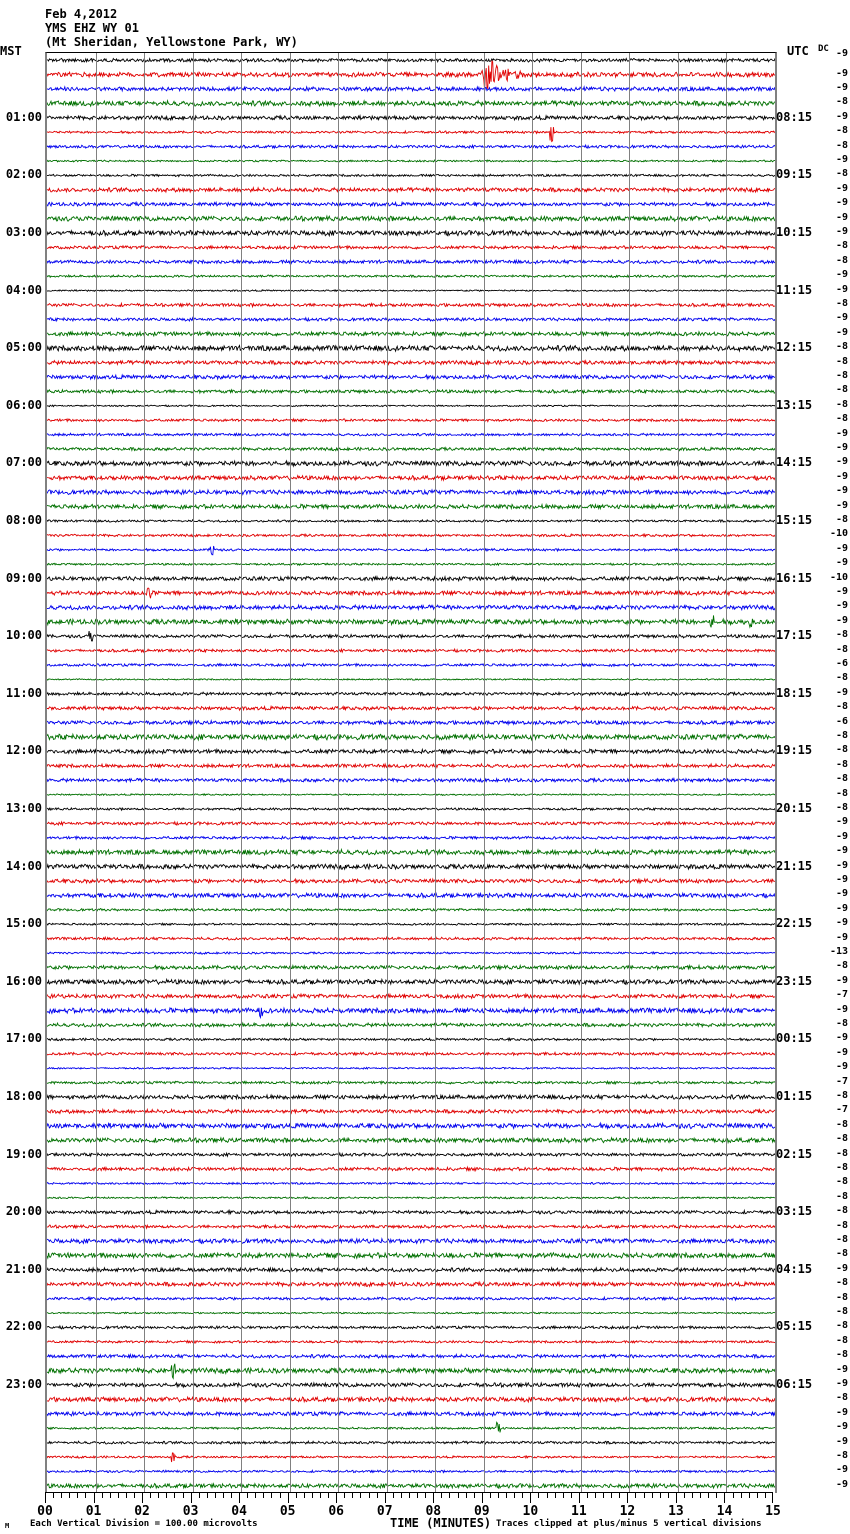  What do you see at coordinates (481, 1511) in the screenshot?
I see `x-axis-label: 09` at bounding box center [481, 1511].